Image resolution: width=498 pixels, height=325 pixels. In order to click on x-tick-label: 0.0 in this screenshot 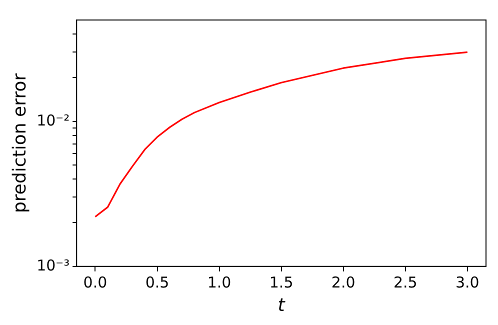, I will do `click(95, 282)`.